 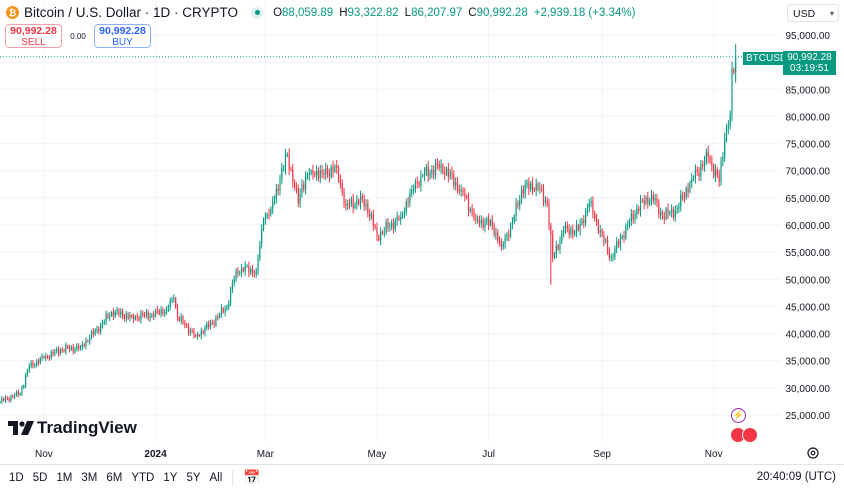 I want to click on sell-label: SELL, so click(x=33, y=42).